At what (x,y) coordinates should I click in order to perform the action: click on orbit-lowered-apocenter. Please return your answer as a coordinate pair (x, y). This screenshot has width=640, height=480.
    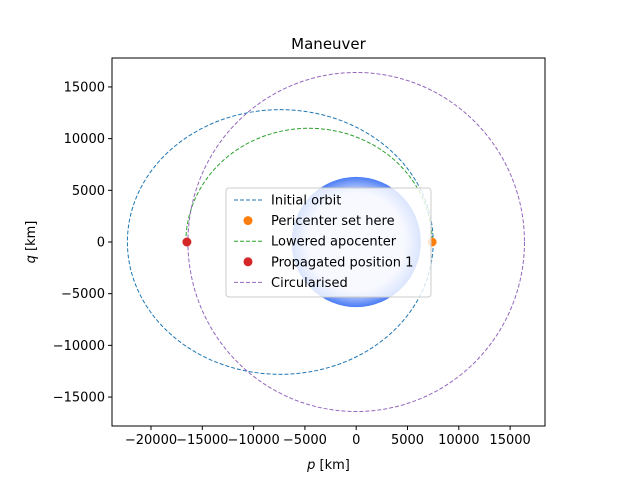
    Looking at the image, I should click on (309, 185).